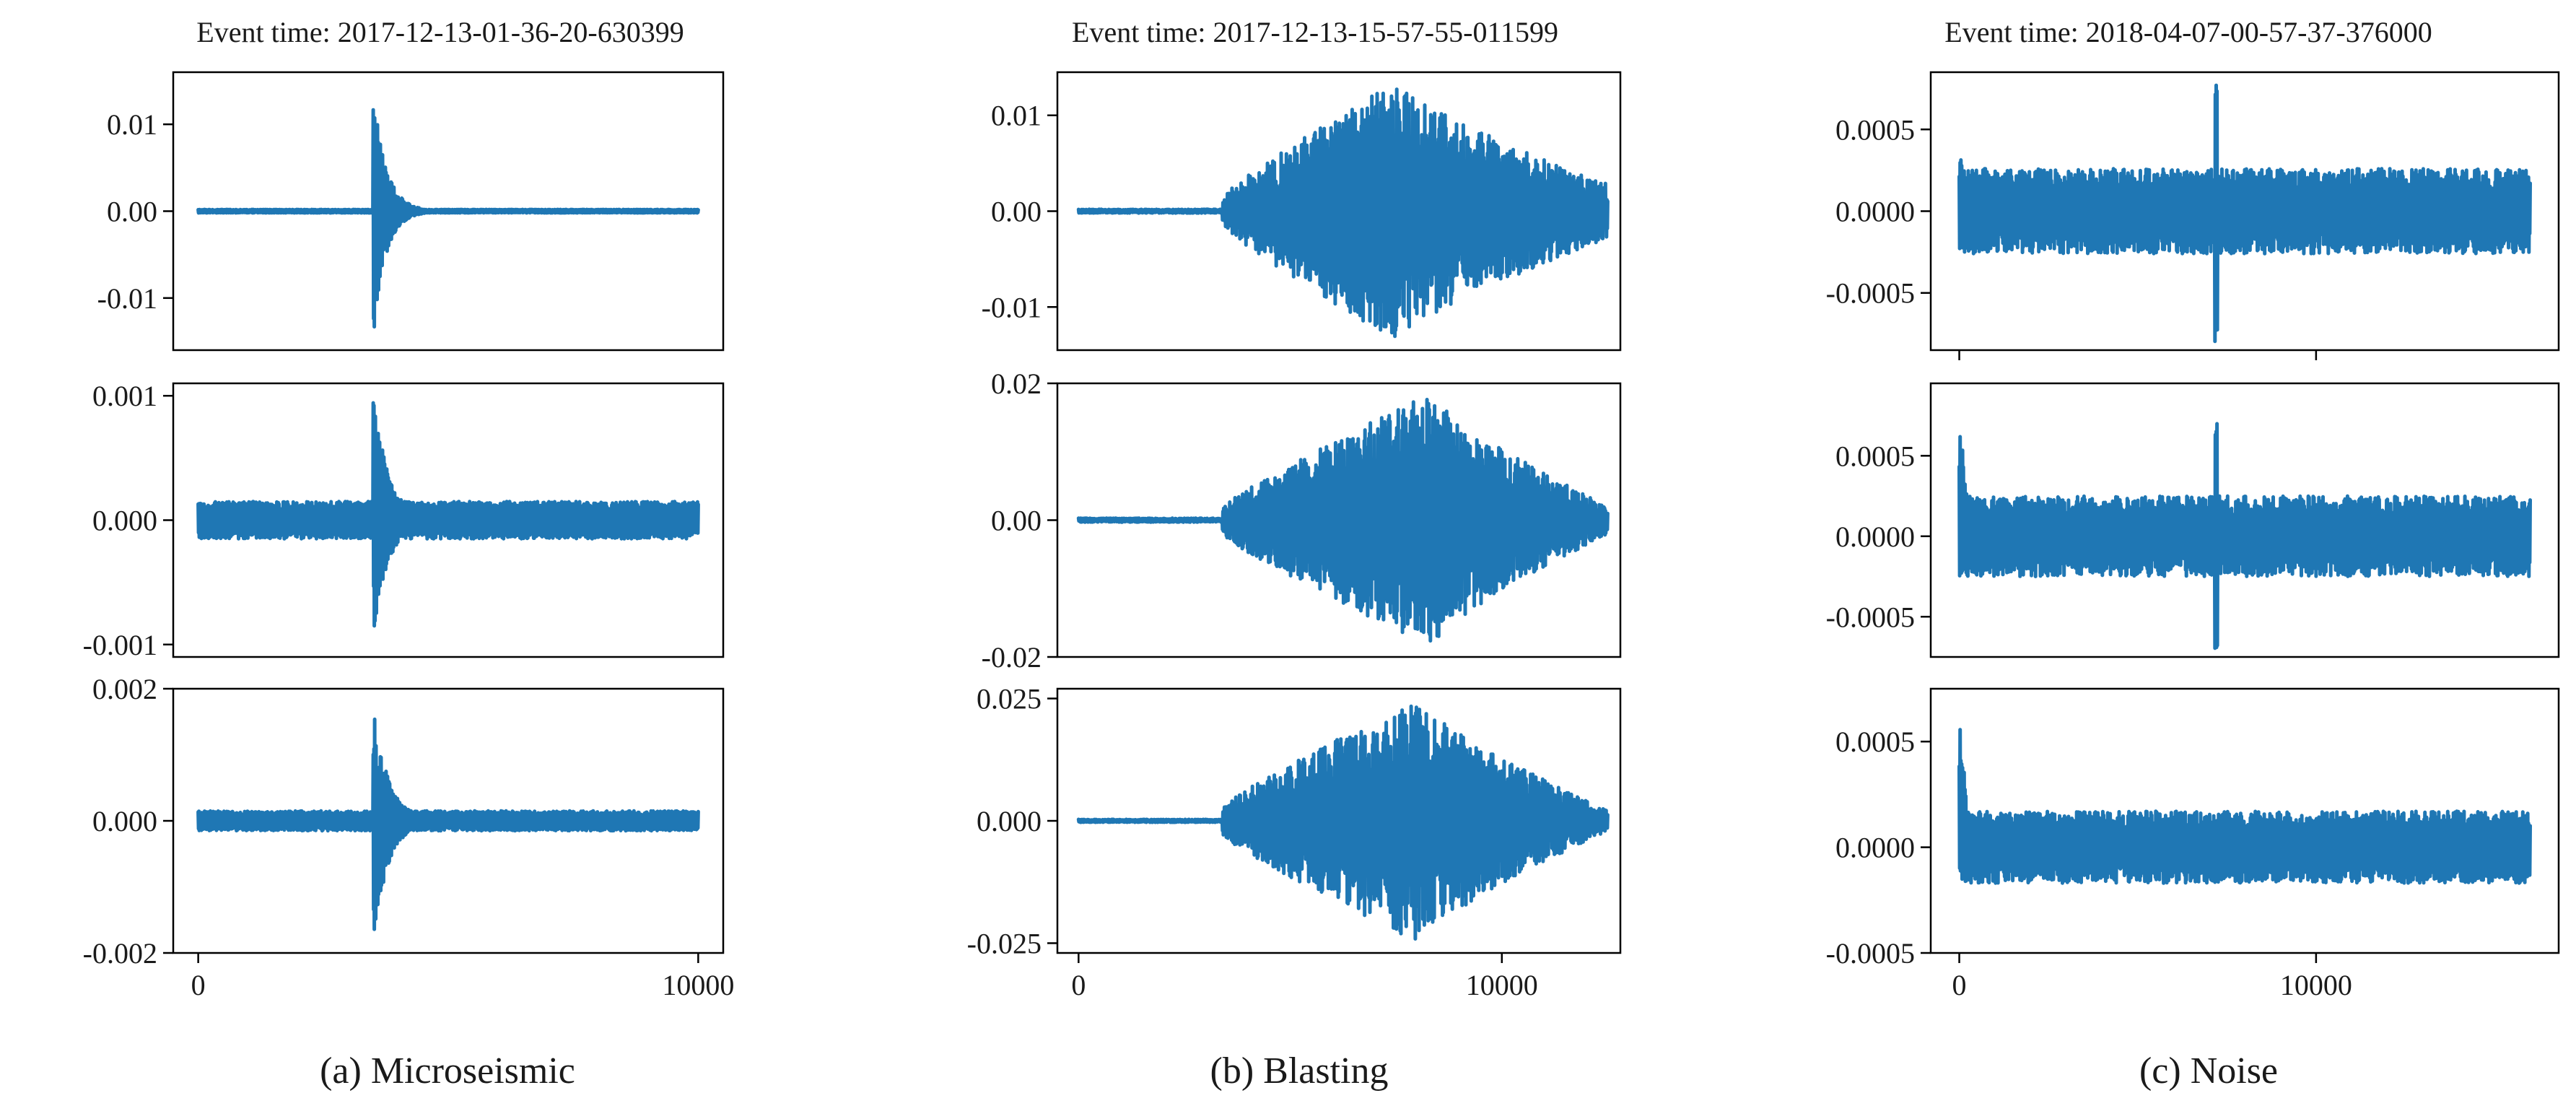 This screenshot has width=2576, height=1106. Describe the element at coordinates (1016, 383) in the screenshot. I see `y-tick-label: 0.02` at that location.